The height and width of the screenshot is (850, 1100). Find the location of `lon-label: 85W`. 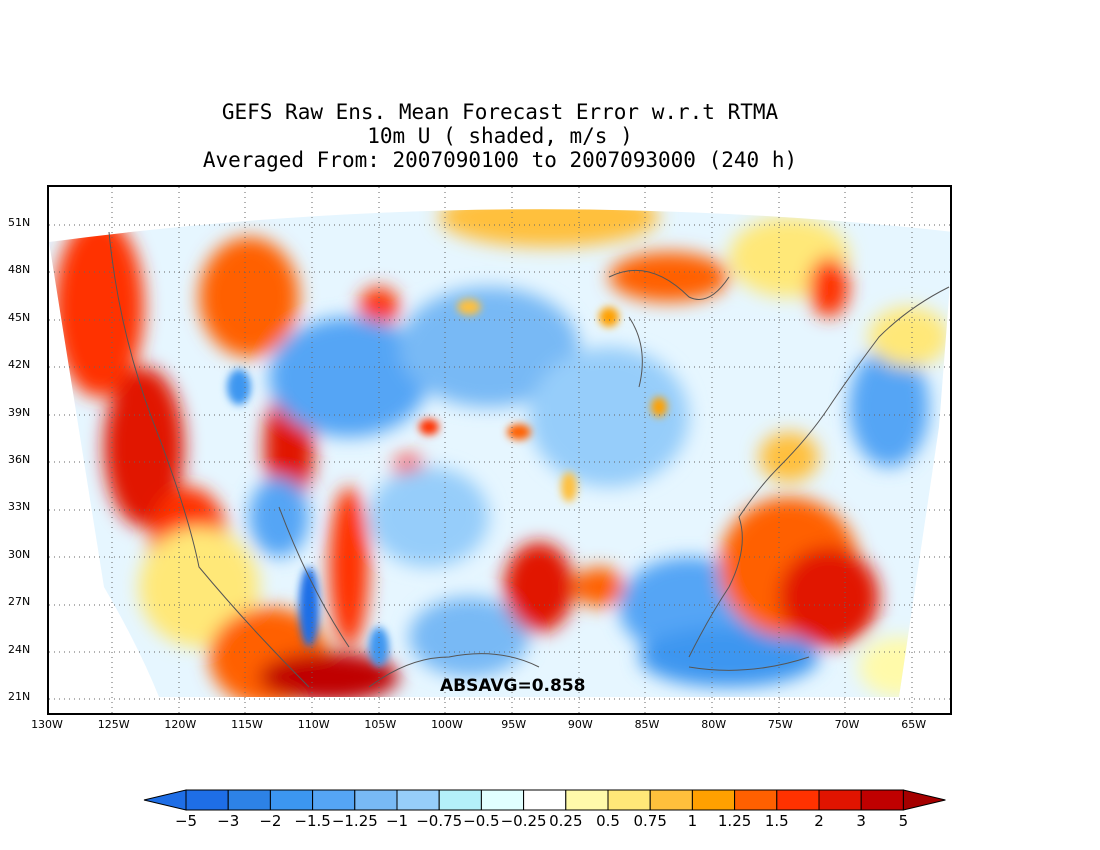

lon-label: 85W is located at coordinates (647, 724).